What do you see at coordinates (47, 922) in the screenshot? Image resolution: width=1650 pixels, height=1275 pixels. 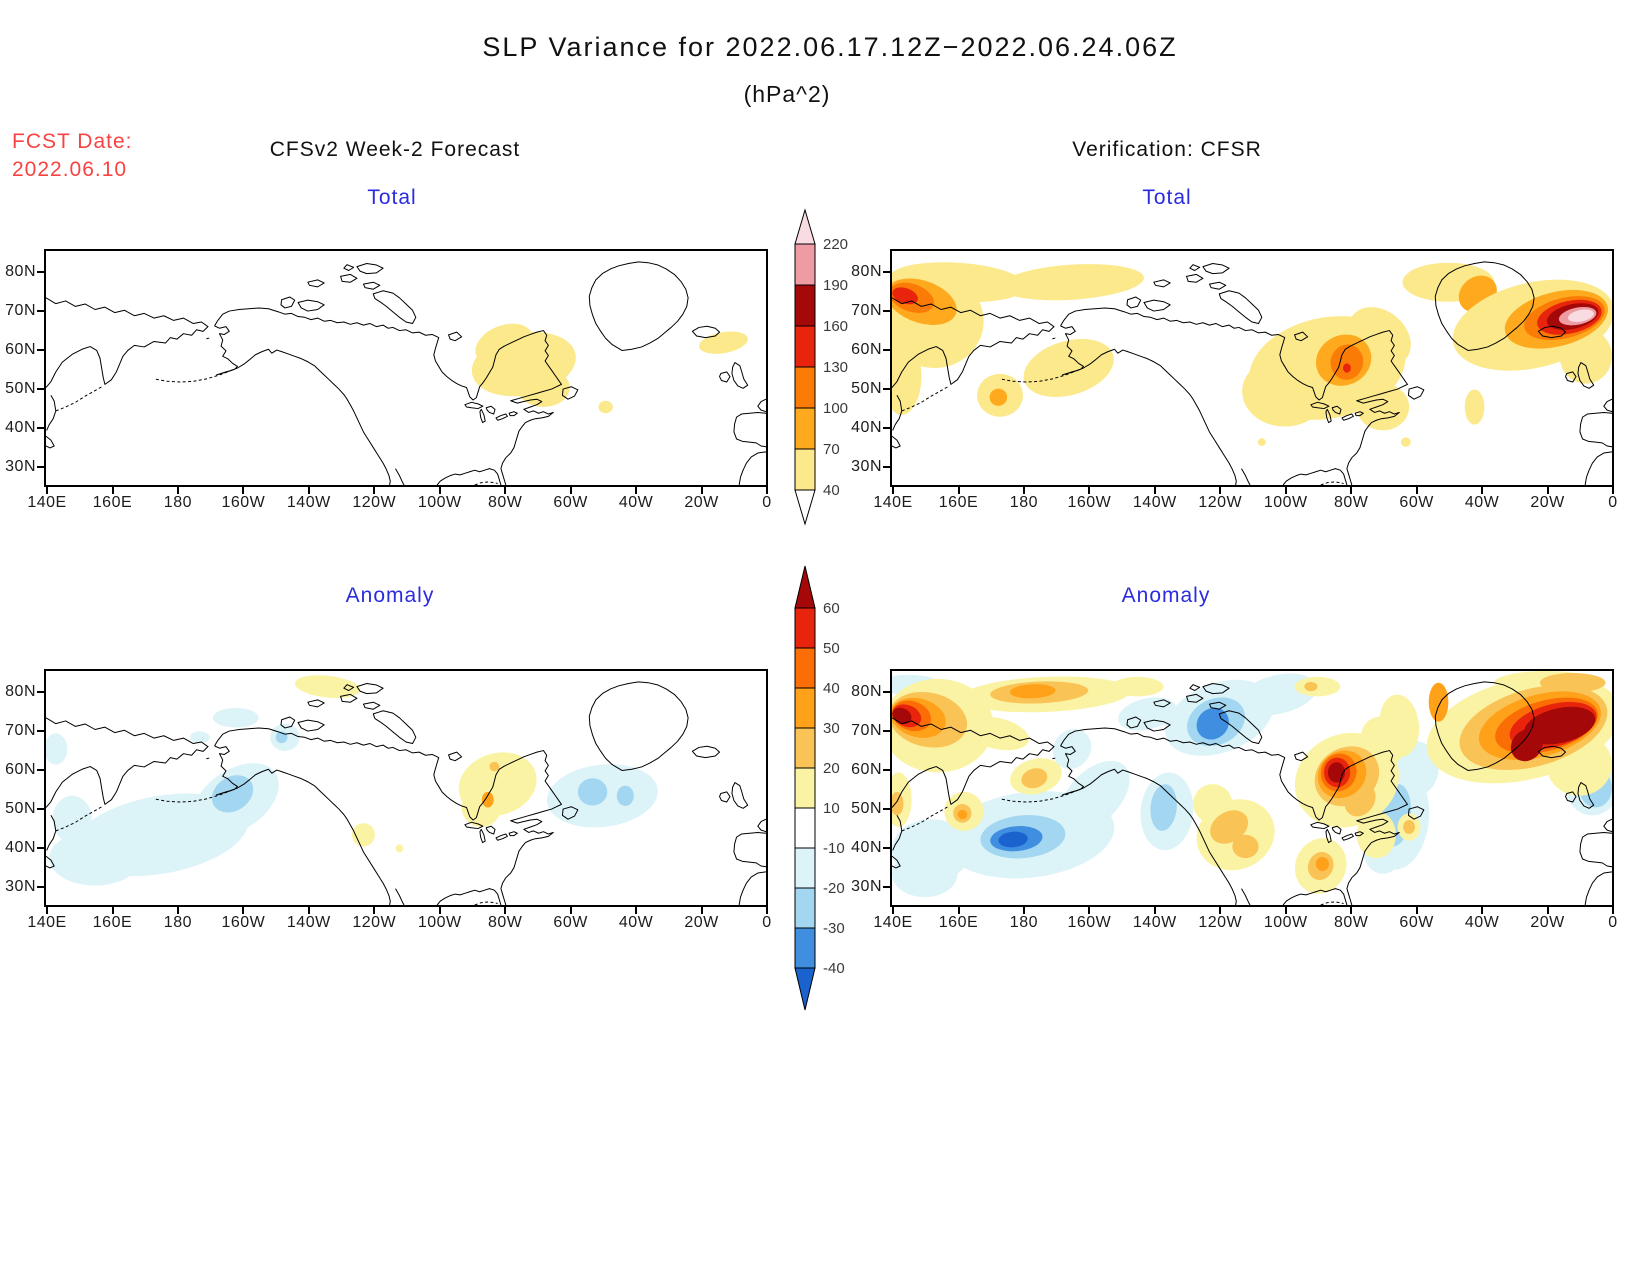 I see `lon-label: 140E` at bounding box center [47, 922].